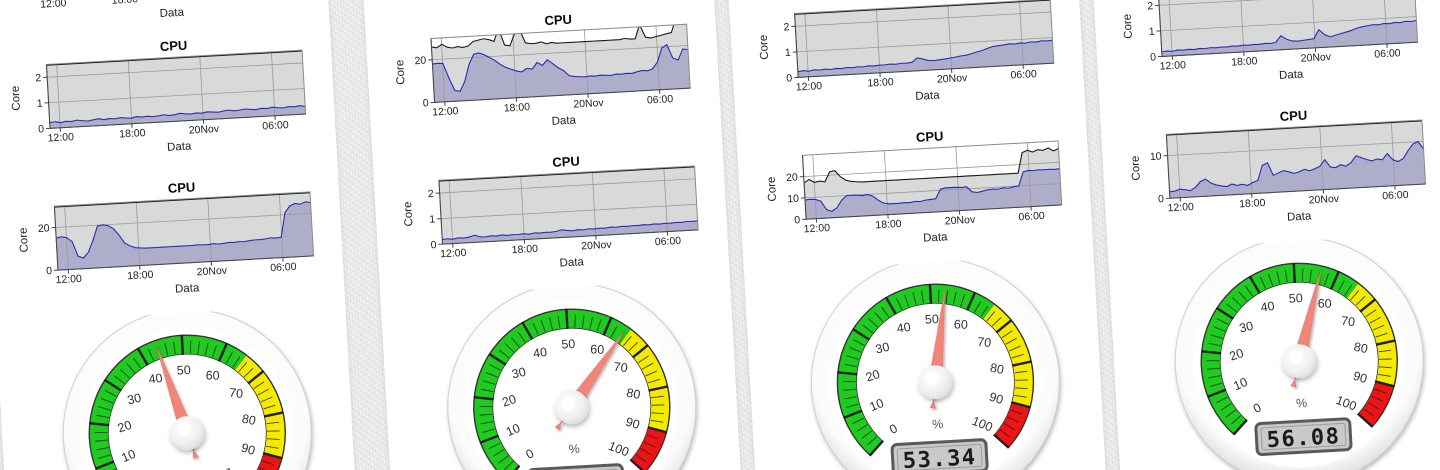 Image resolution: width=1440 pixels, height=470 pixels. Describe the element at coordinates (1278, 168) in the screenshot. I see `cpu-graph: CPU Core 0 10 12:00 18:00 20Nov 06:00 Data` at that location.